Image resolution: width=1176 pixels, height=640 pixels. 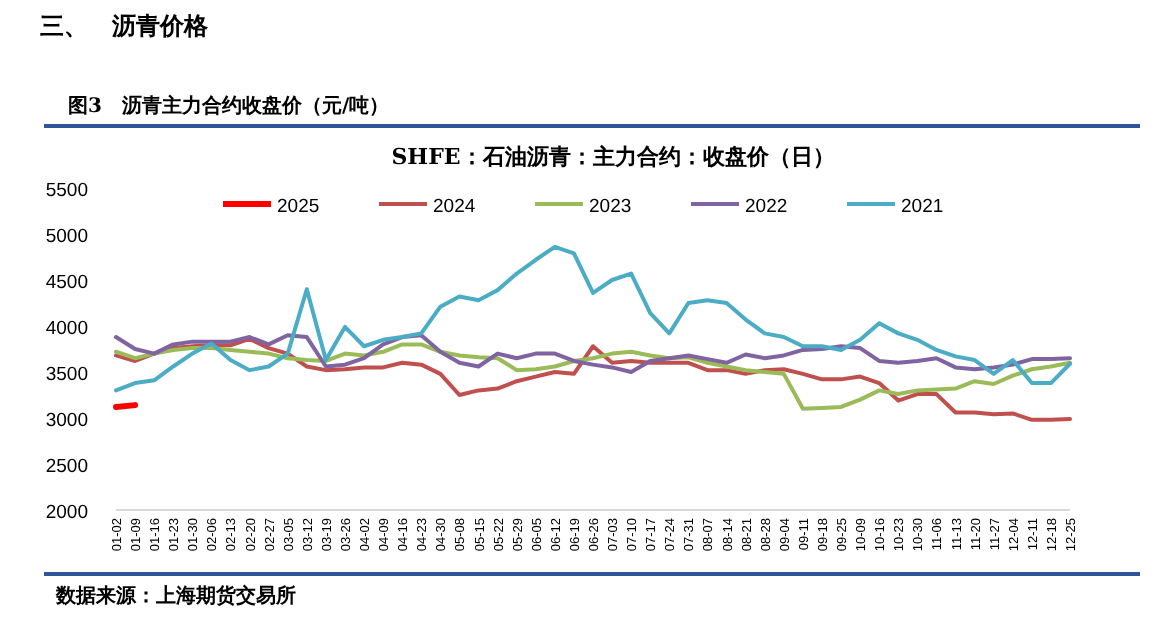 I want to click on y-tick-label: 2500, so click(x=66, y=467).